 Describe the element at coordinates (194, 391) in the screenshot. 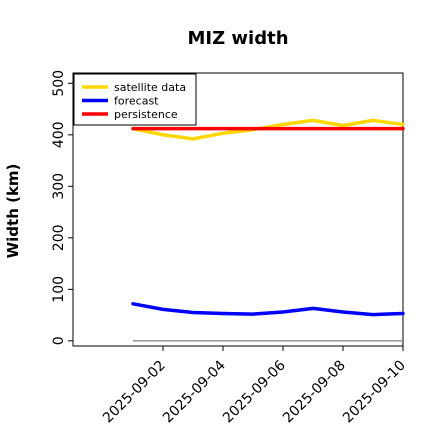

I see `x-tick-label: 2025-09-04` at that location.